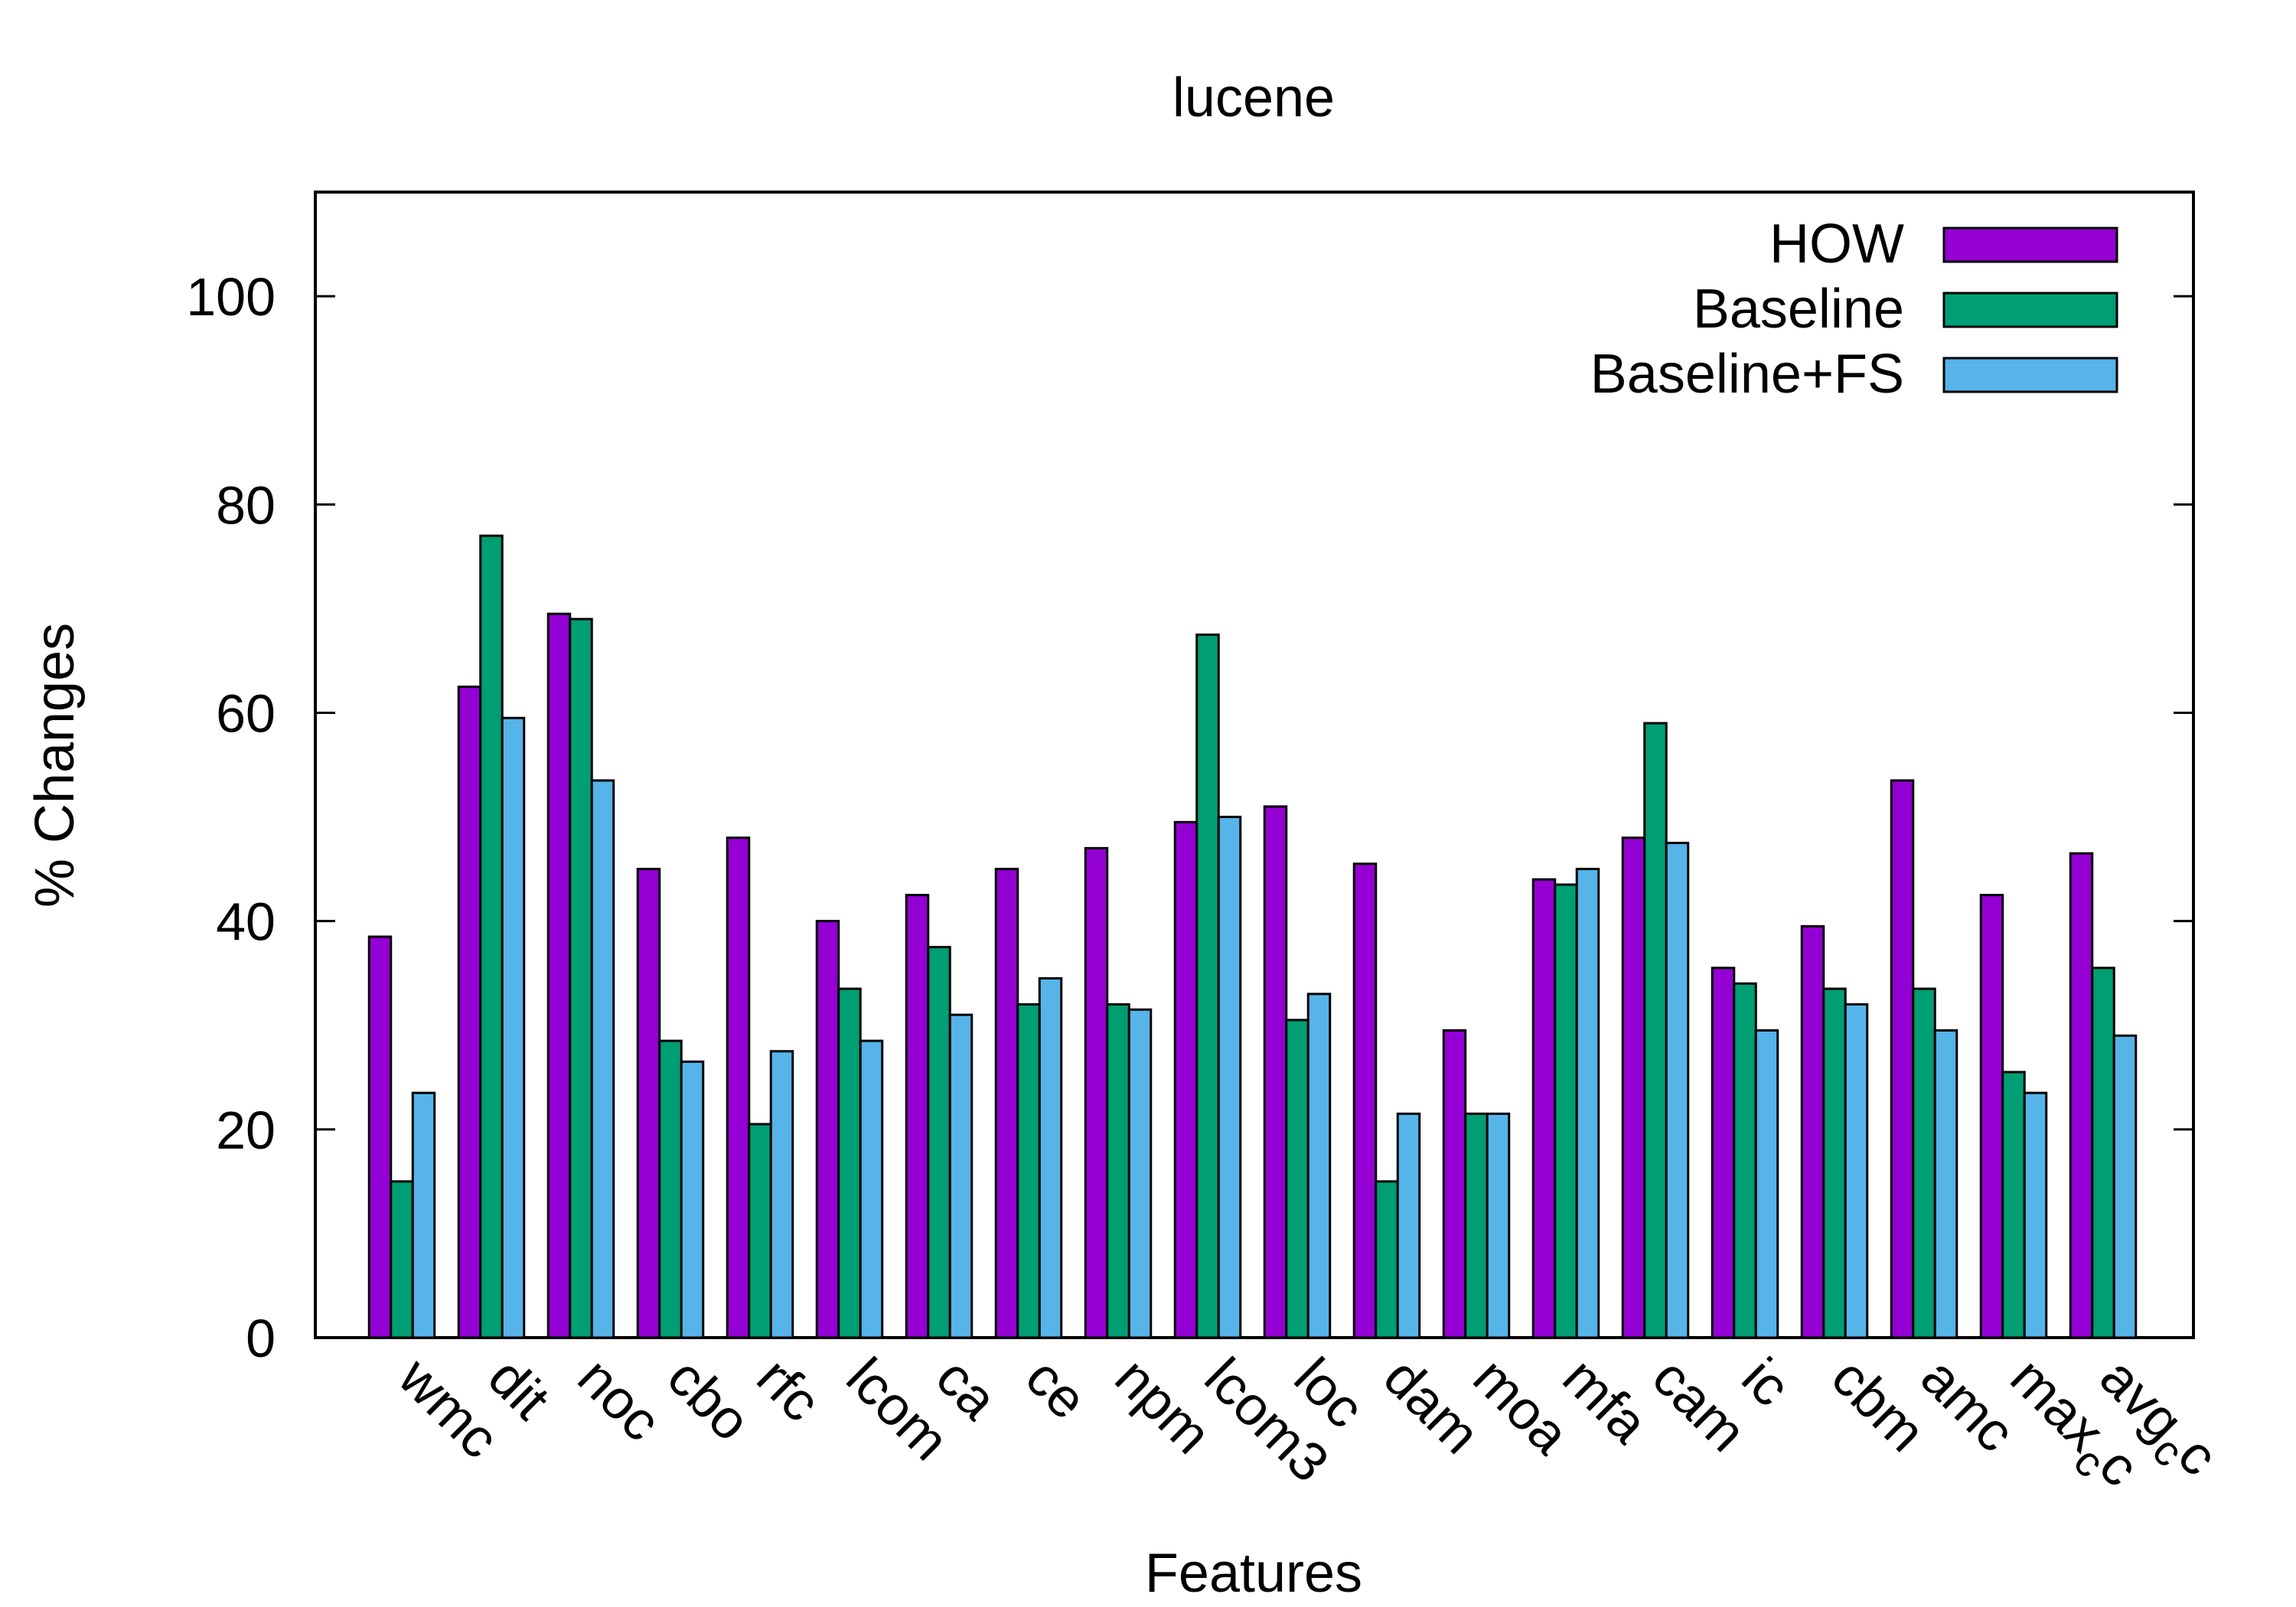  What do you see at coordinates (1096, 1092) in the screenshot?
I see `bar-how-npm` at bounding box center [1096, 1092].